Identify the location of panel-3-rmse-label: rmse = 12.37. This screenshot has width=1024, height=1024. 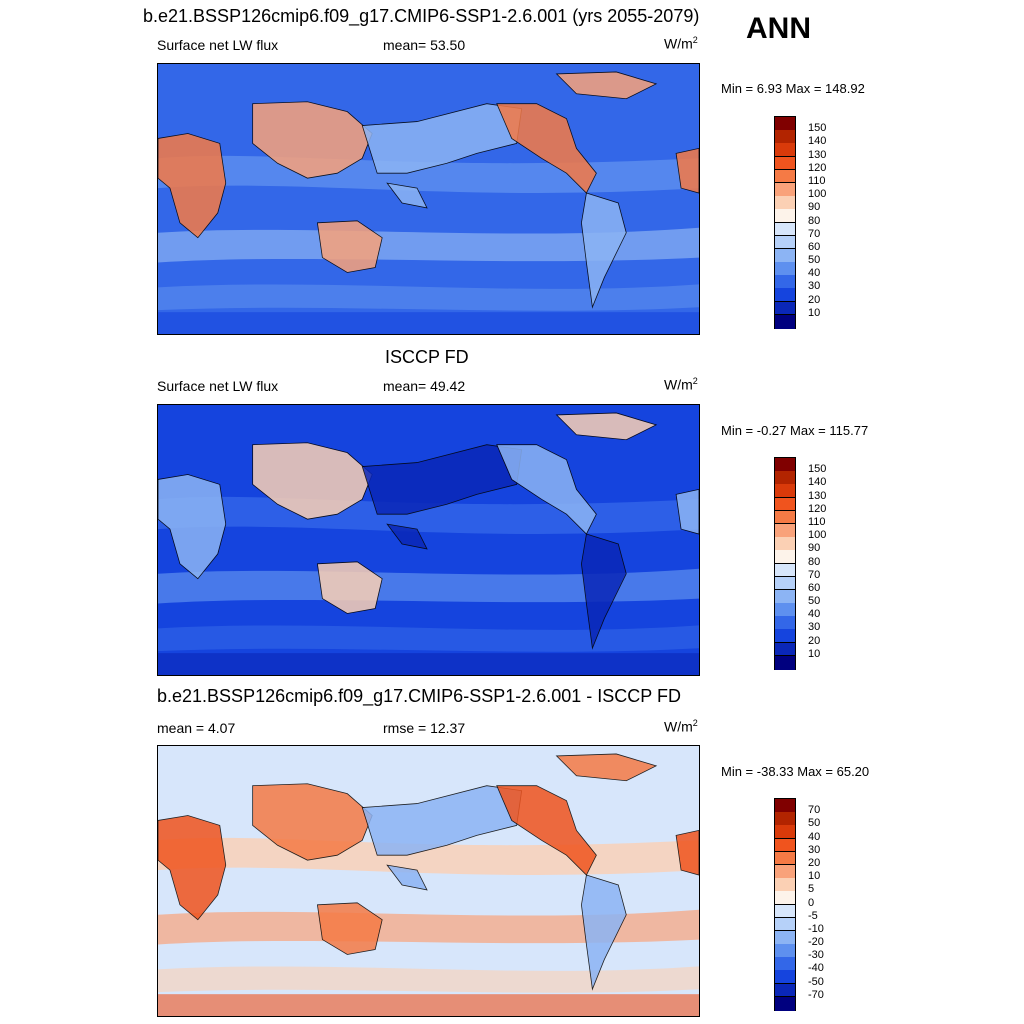
(424, 728).